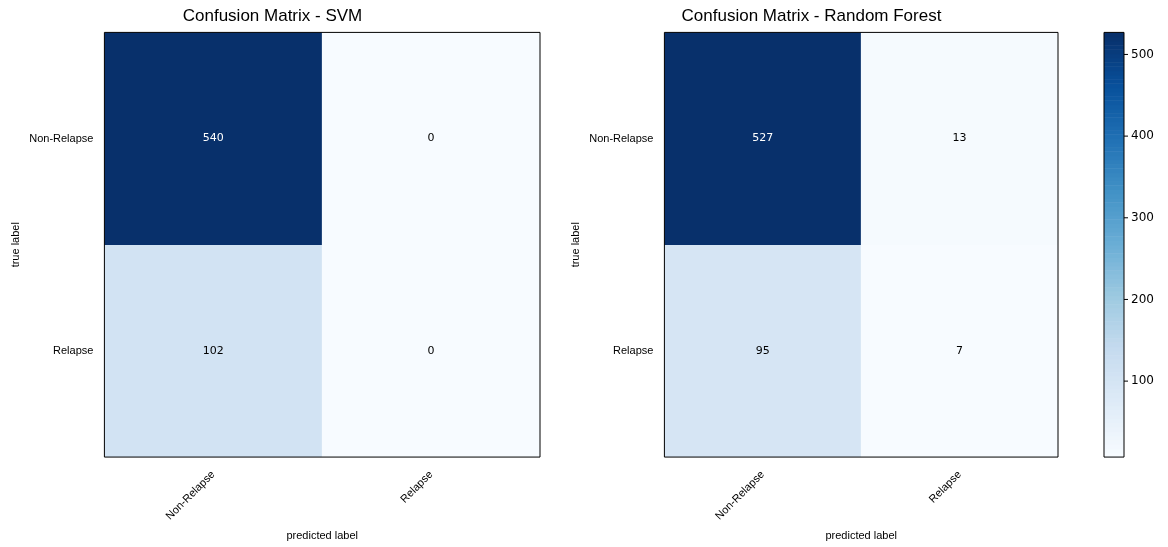 The image size is (1168, 547). What do you see at coordinates (763, 138) in the screenshot?
I see `data-label: 527` at bounding box center [763, 138].